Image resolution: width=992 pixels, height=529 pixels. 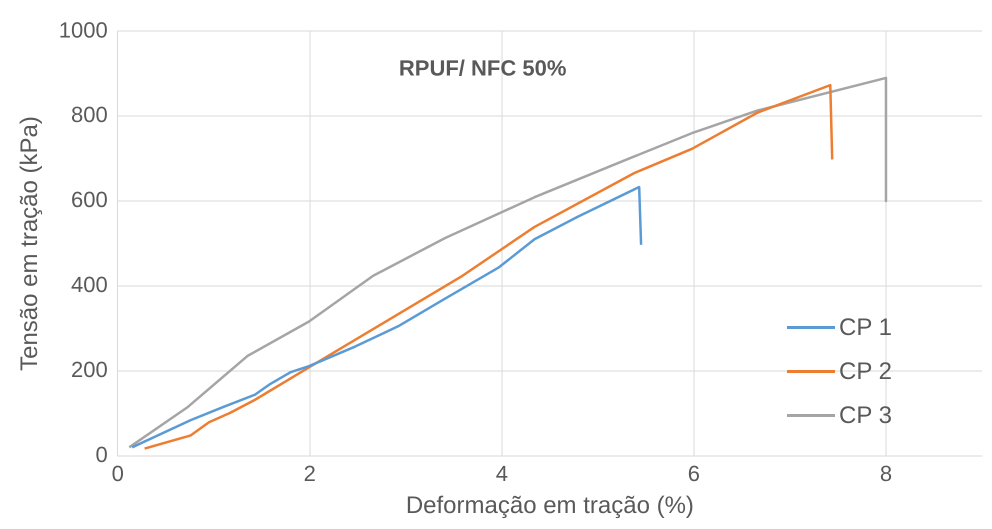 What do you see at coordinates (886, 473) in the screenshot?
I see `x-tick-label: 8` at bounding box center [886, 473].